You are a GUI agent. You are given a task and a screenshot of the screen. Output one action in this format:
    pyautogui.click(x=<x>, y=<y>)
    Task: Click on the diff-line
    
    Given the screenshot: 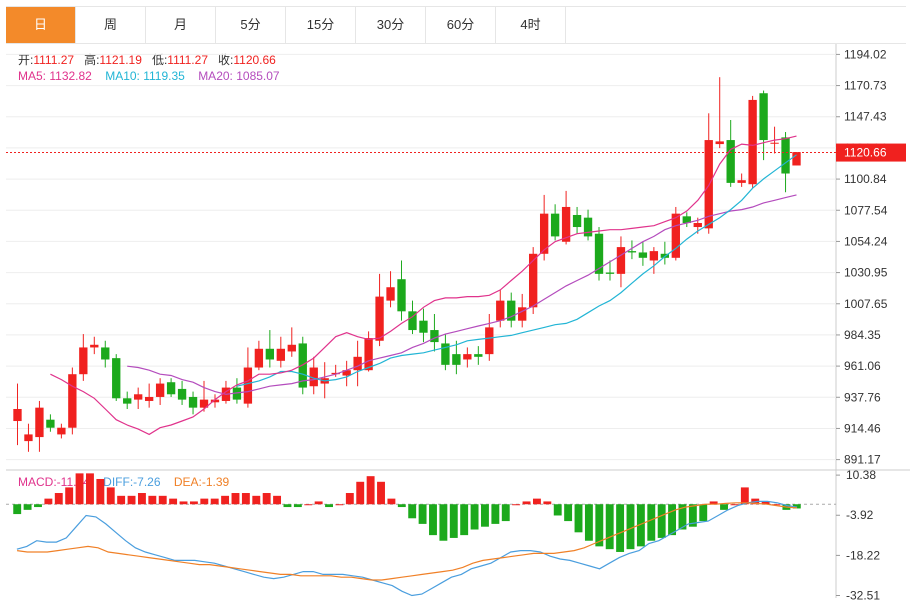 What is the action you would take?
    pyautogui.click(x=407, y=548)
    